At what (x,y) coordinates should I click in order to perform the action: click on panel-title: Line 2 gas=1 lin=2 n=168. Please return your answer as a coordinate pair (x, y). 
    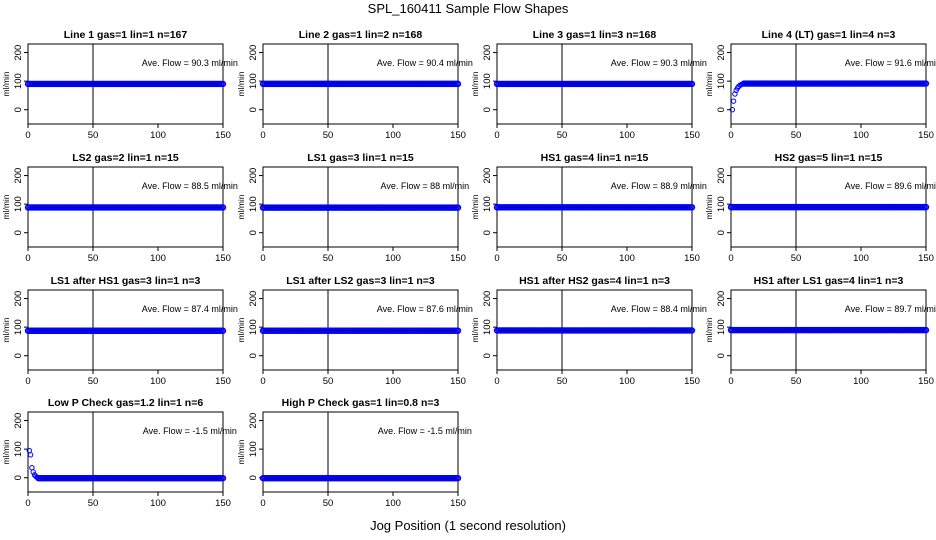
    Looking at the image, I should click on (361, 35).